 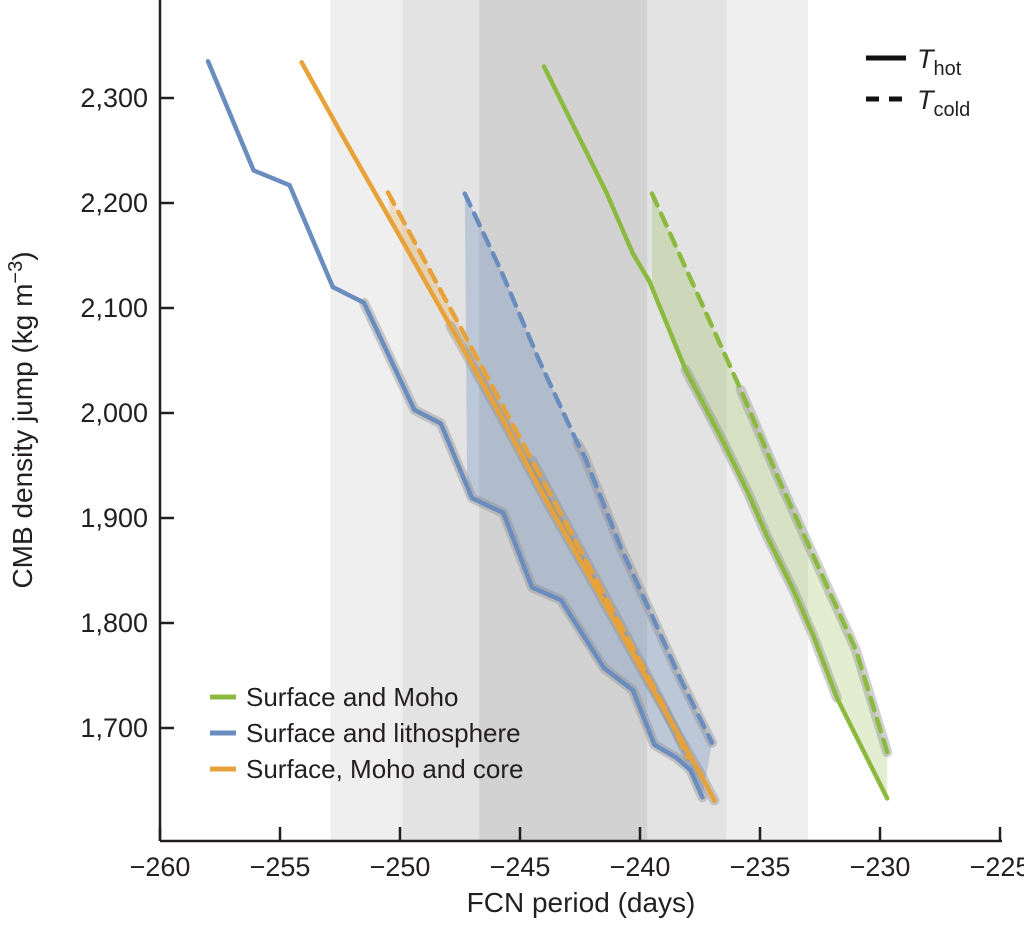 I want to click on legend-line-styles: Thot Tcold, so click(x=918, y=82).